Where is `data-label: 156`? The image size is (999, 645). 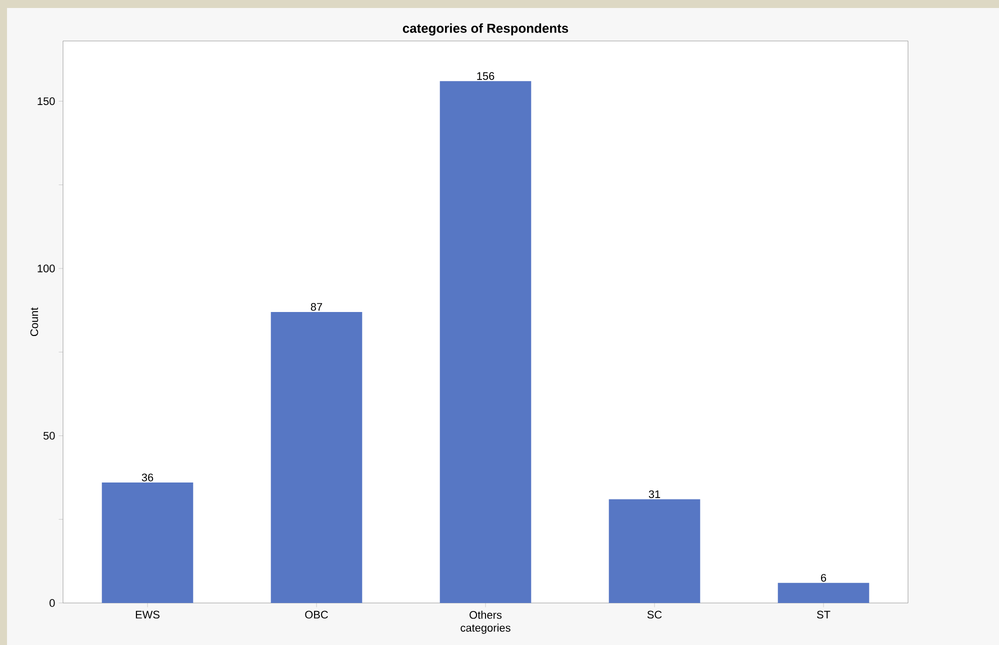 data-label: 156 is located at coordinates (485, 76).